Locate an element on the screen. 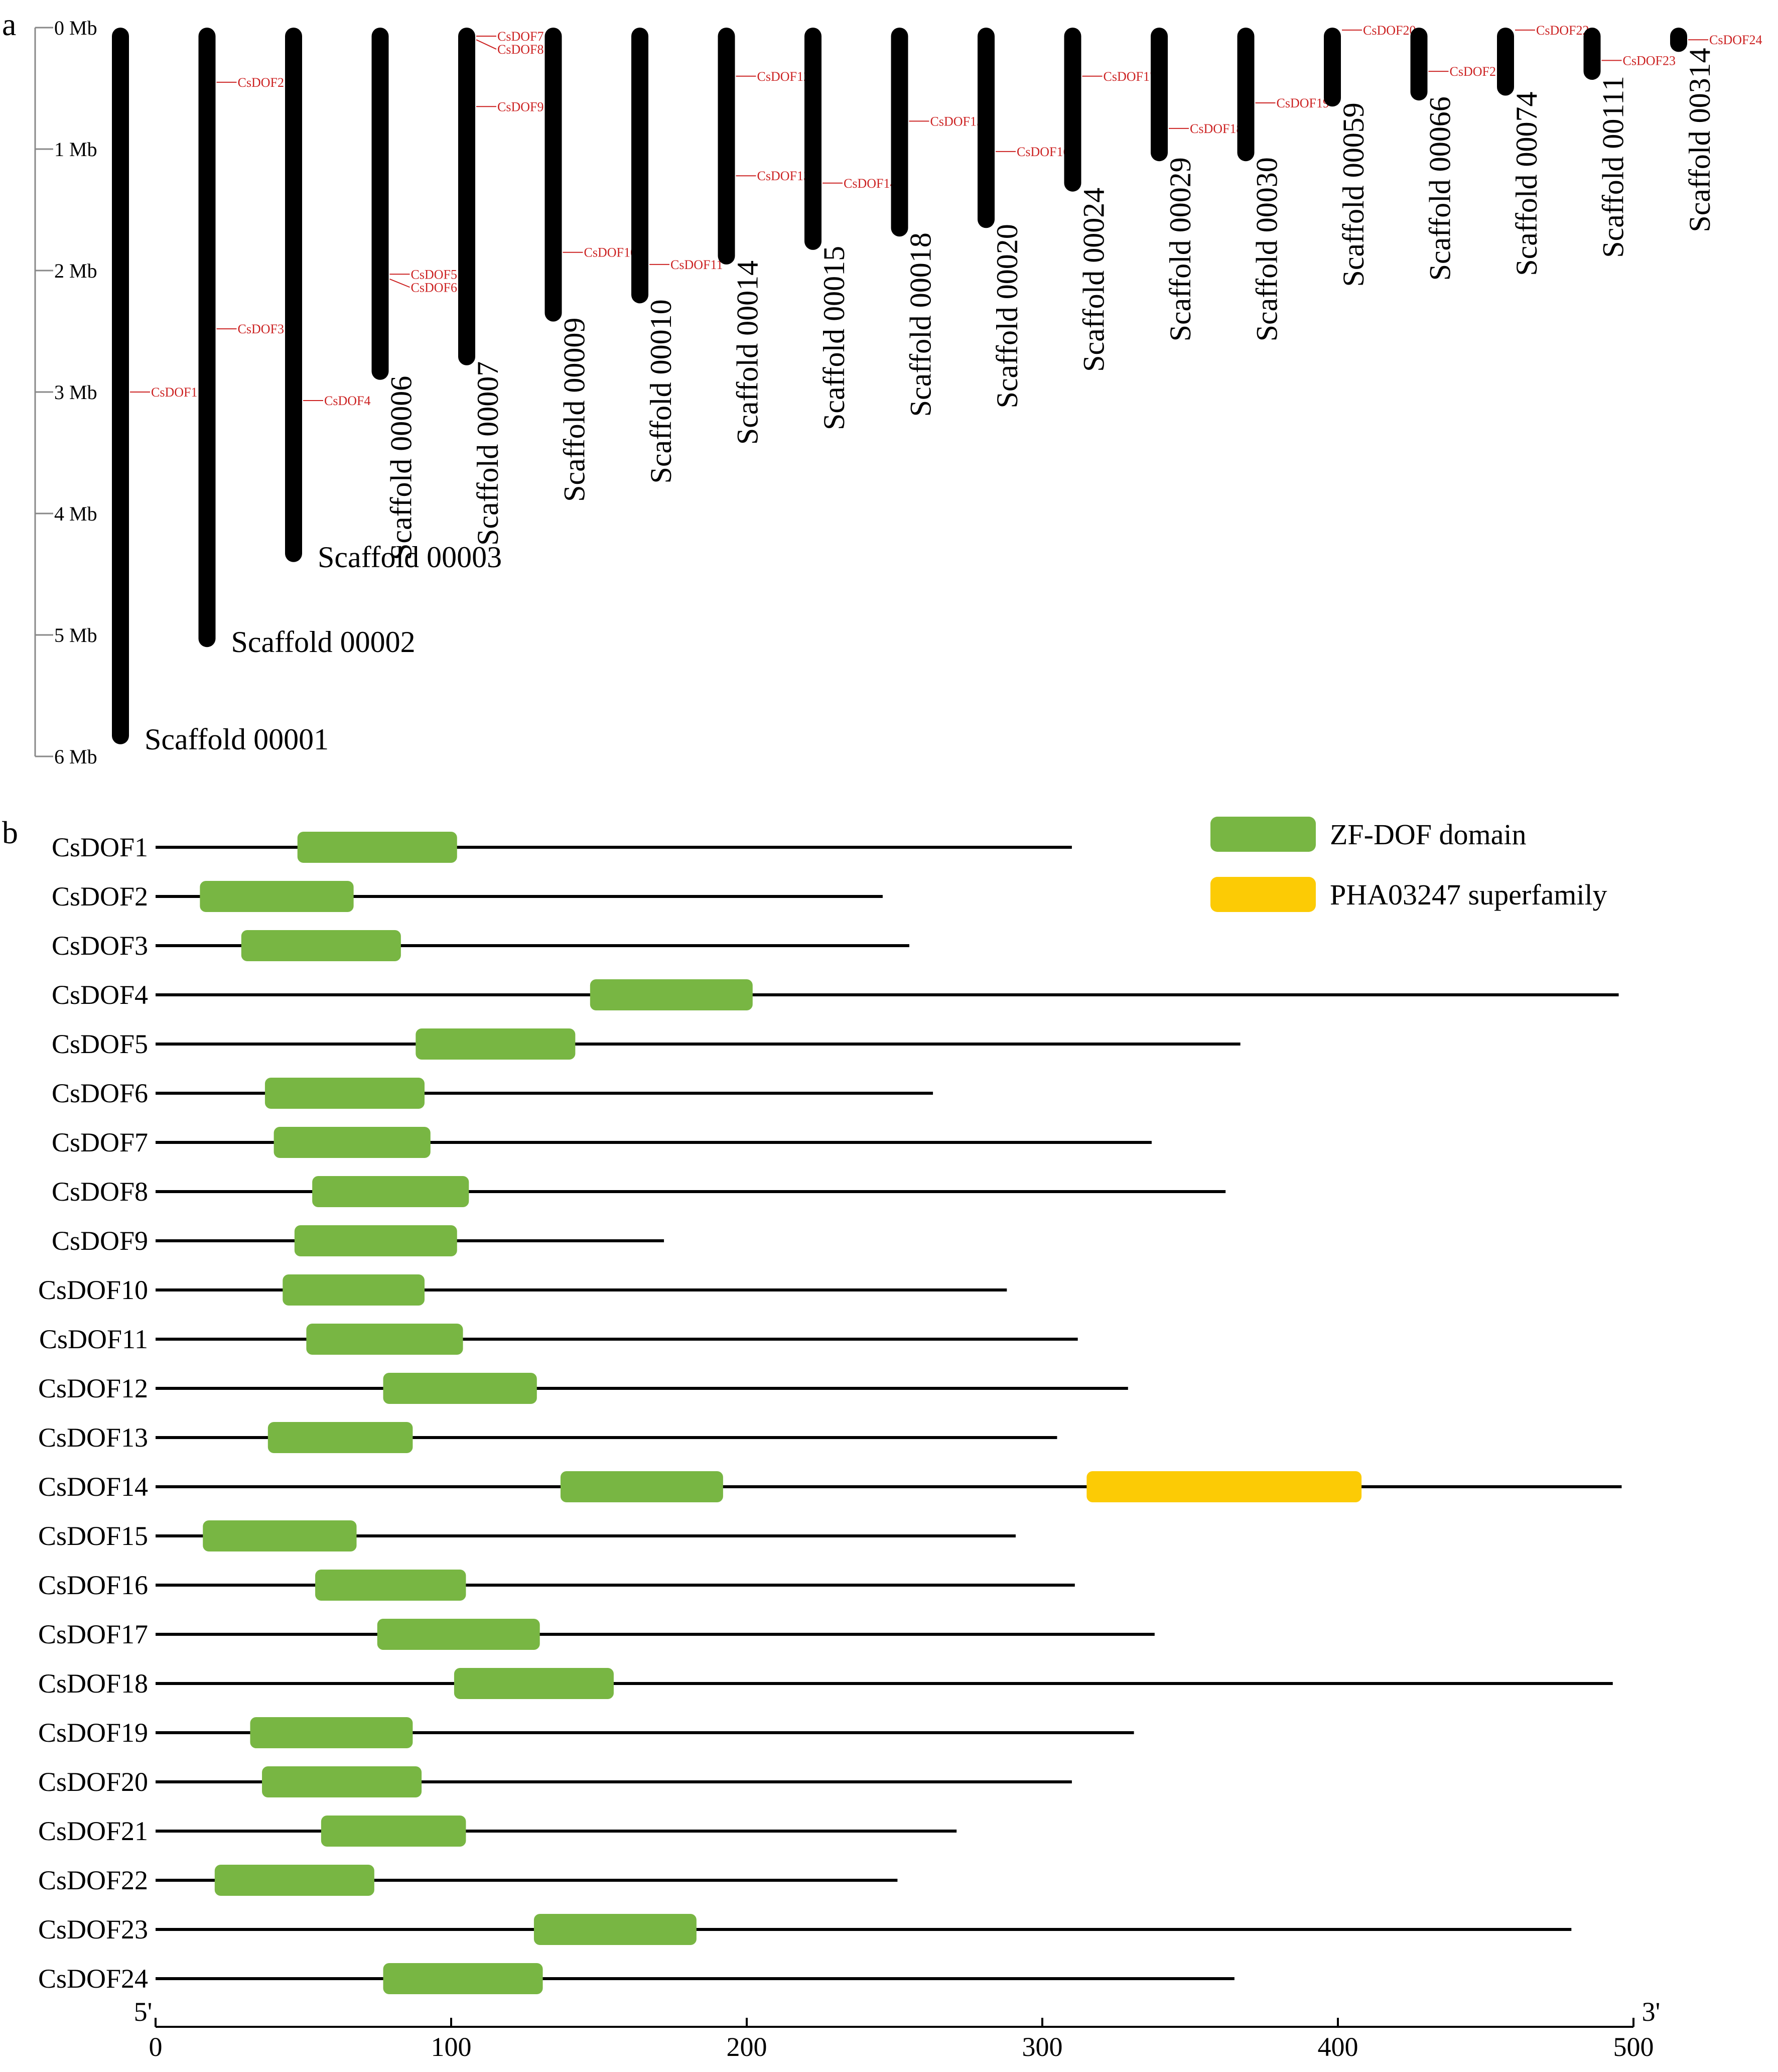 This screenshot has height=2072, width=1778. scaffold-label: Scaffold 00029 is located at coordinates (1181, 249).